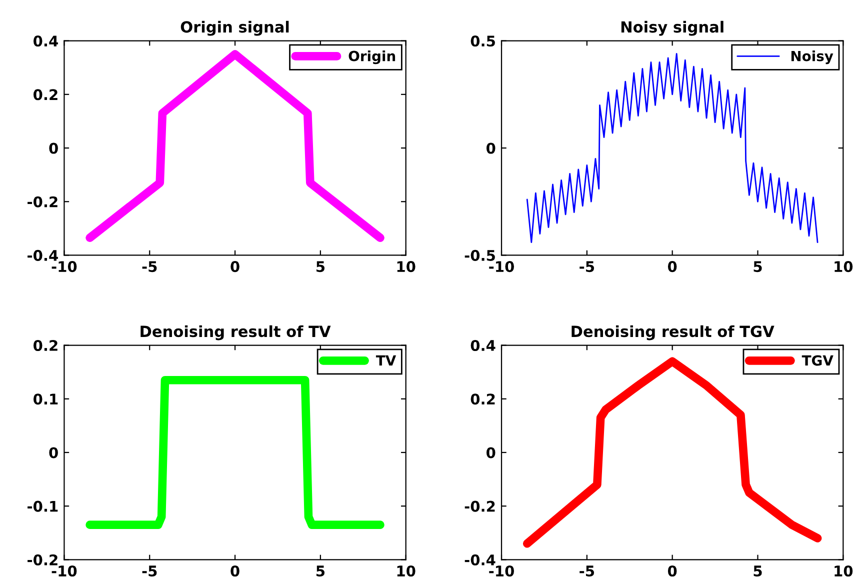 This screenshot has height=583, width=856. What do you see at coordinates (43, 506) in the screenshot?
I see `y-tick-label: -0.1` at bounding box center [43, 506].